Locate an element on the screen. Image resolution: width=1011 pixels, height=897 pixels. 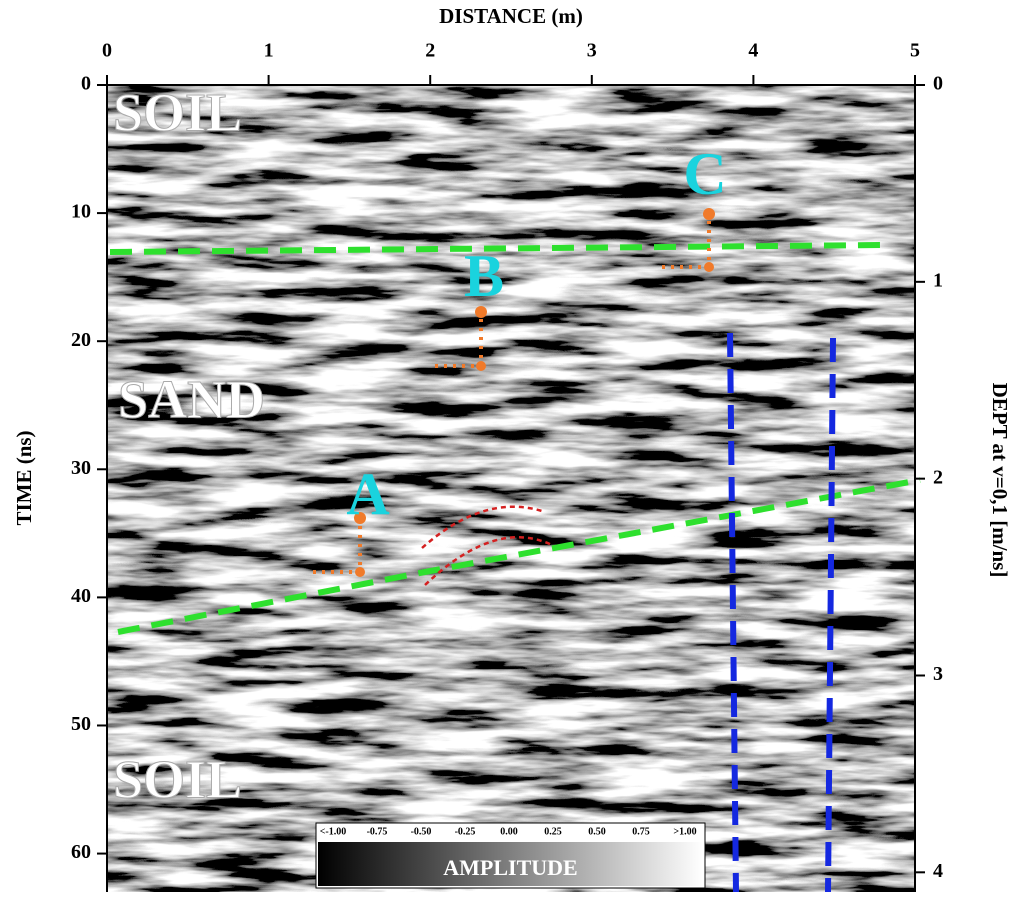
colorbar-tick-label: -0.25 is located at coordinates (465, 831).